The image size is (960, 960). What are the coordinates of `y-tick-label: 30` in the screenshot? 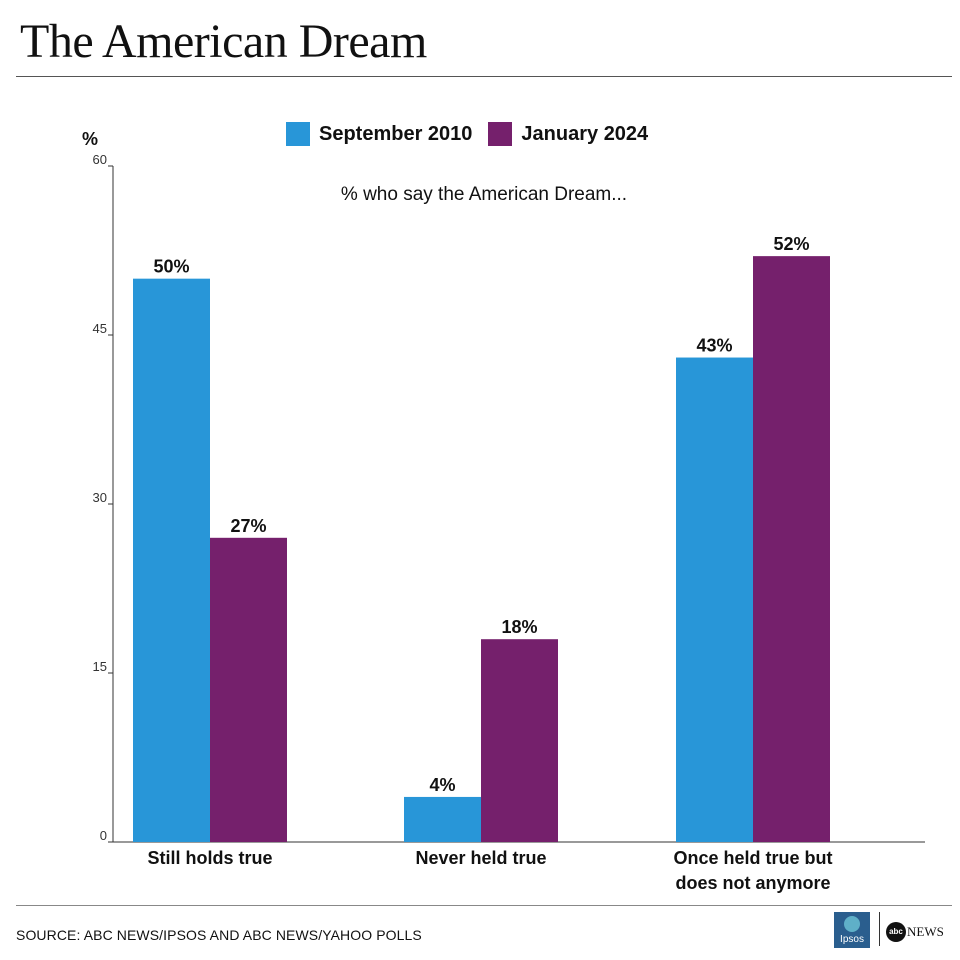 It's located at (100, 497).